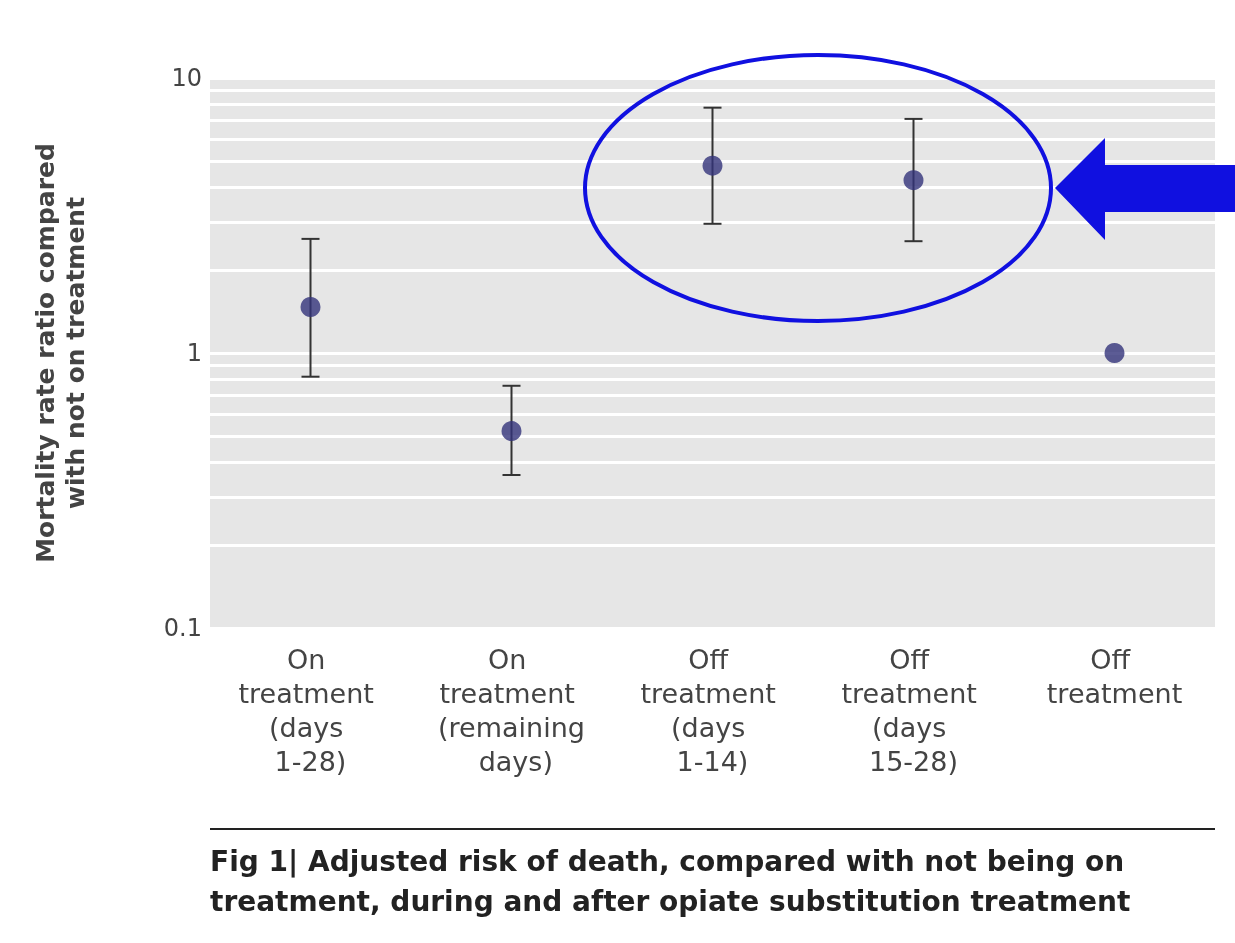 The image size is (1235, 943). Describe the element at coordinates (913, 710) in the screenshot. I see `x-tick-label: Off treatment (days 15-28)` at that location.